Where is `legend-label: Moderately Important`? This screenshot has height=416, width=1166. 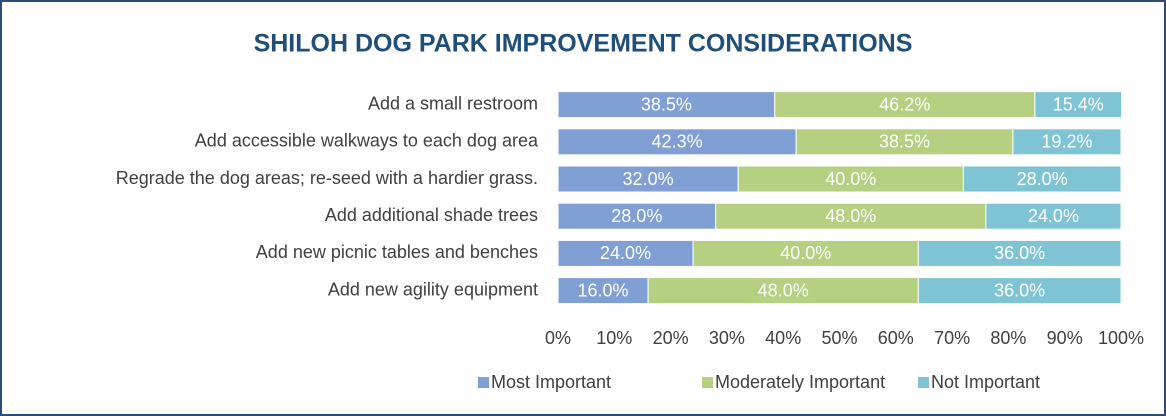
legend-label: Moderately Important is located at coordinates (800, 382).